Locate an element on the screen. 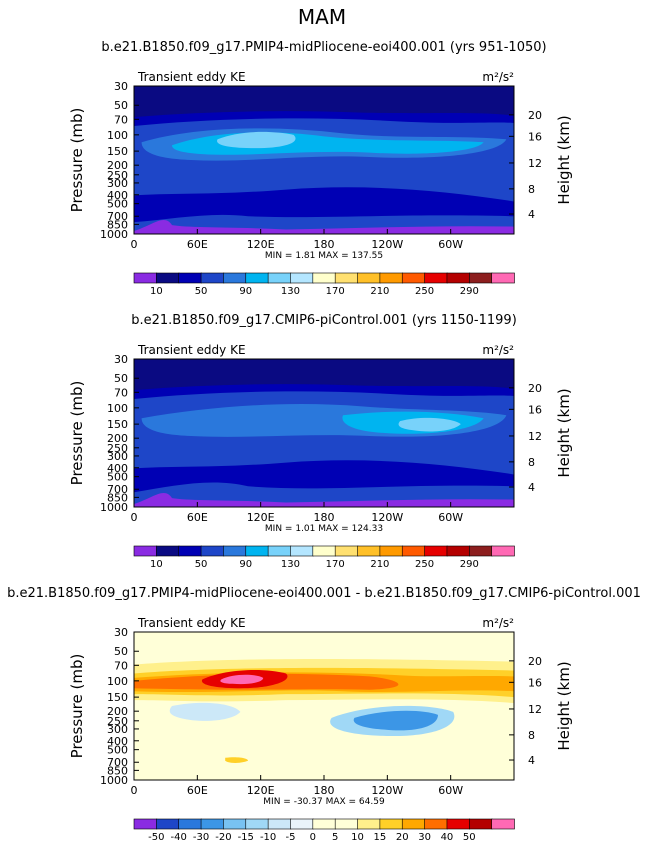 The image size is (648, 846). colorbar-label: 15 is located at coordinates (380, 837).